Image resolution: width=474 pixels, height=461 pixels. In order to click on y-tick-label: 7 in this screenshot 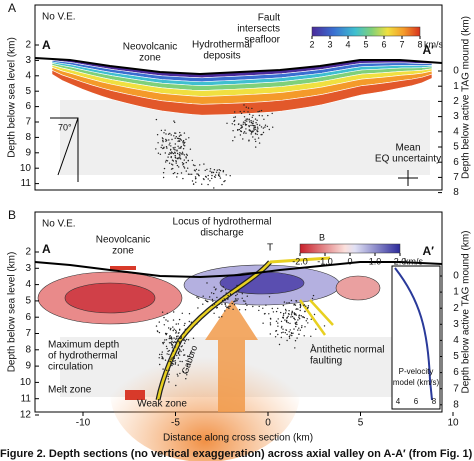, I will do `click(28, 122)`.